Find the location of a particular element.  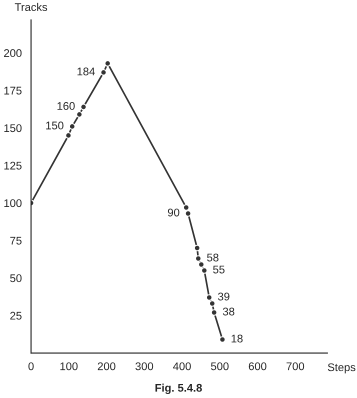

x-tick-label: 0 is located at coordinates (31, 366).